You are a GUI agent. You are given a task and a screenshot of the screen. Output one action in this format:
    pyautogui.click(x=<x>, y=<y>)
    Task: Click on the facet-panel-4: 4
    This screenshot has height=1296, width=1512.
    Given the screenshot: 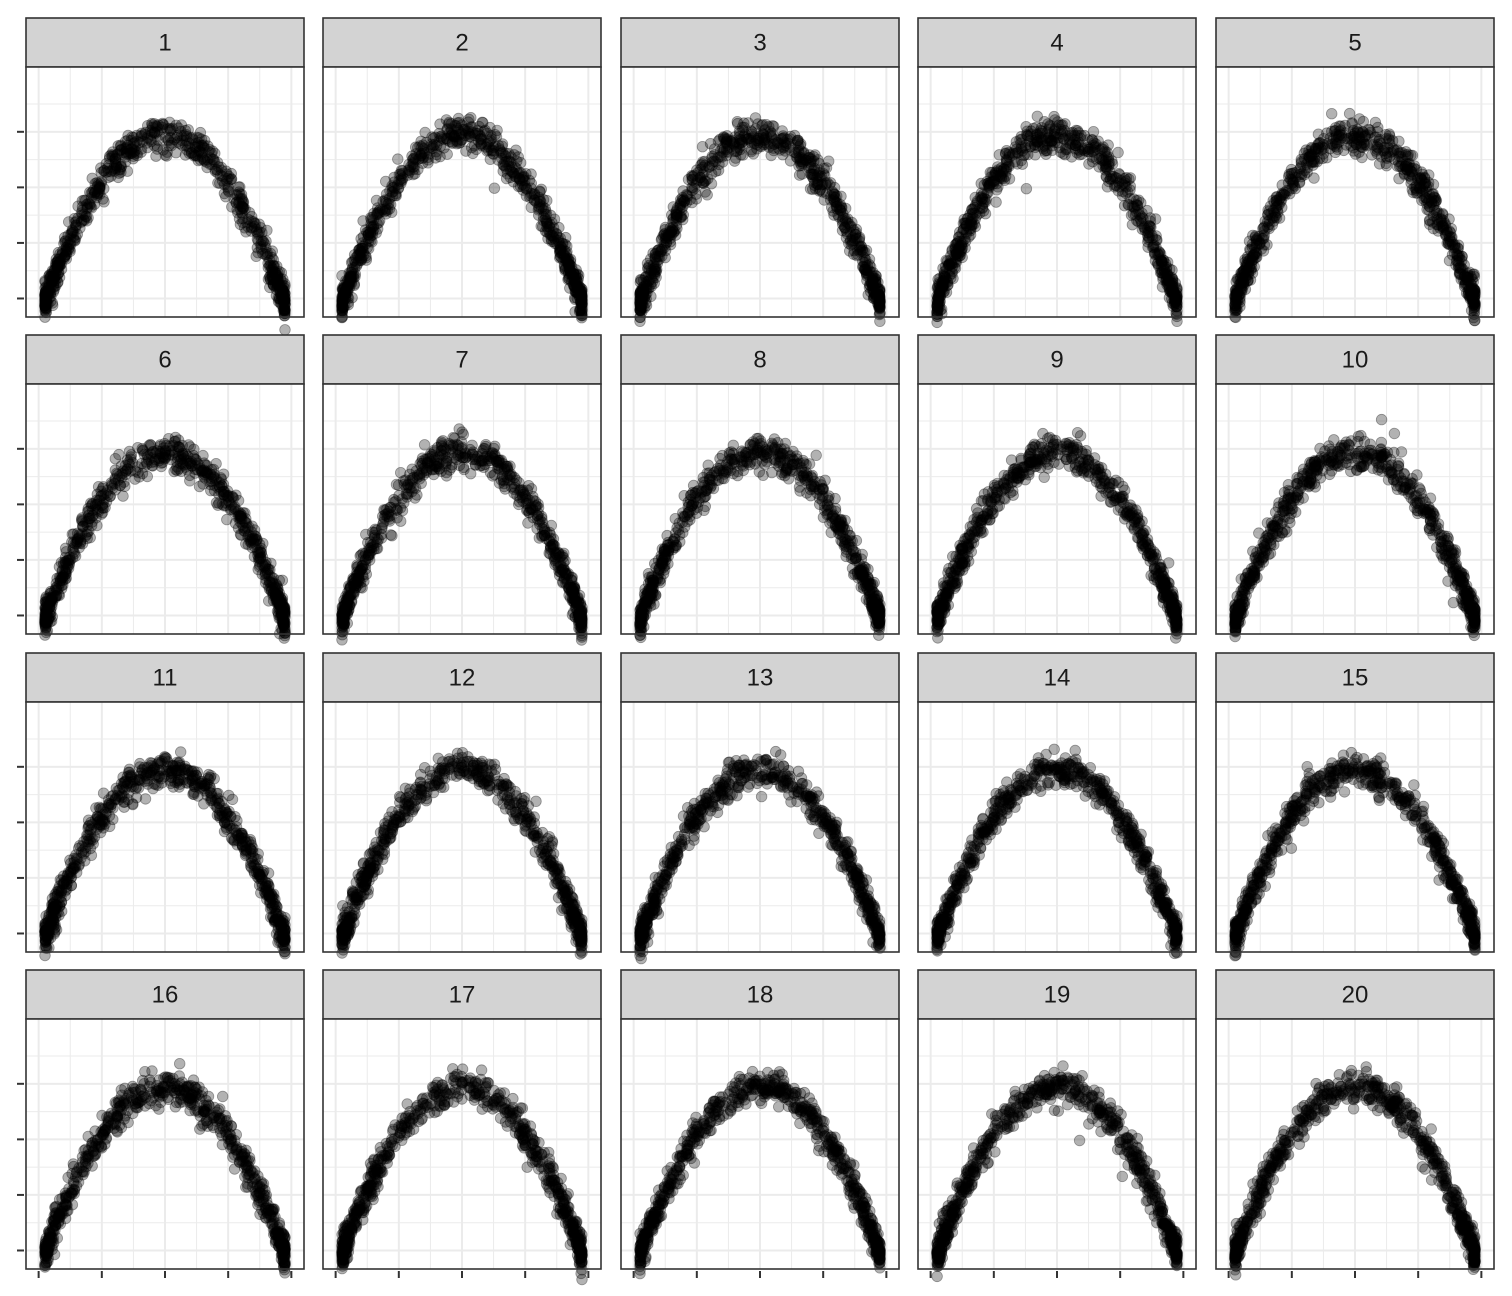 What is the action you would take?
    pyautogui.click(x=1057, y=173)
    